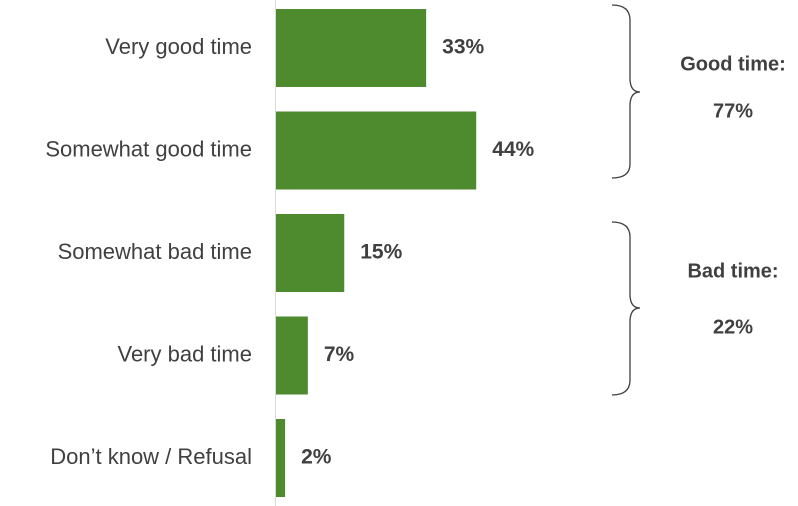  Describe the element at coordinates (733, 327) in the screenshot. I see `annotation-total: 22%` at that location.